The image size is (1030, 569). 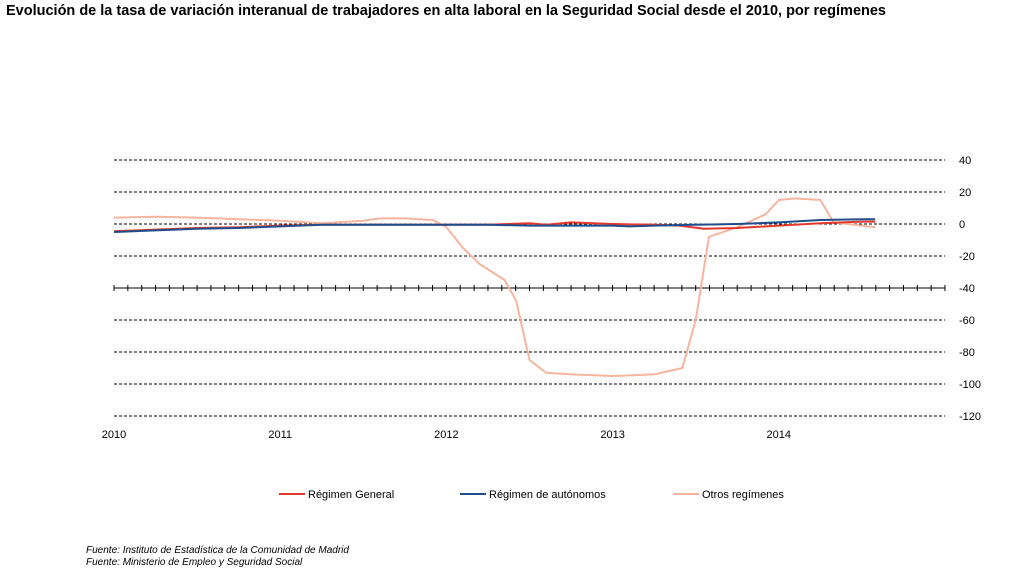 What do you see at coordinates (970, 385) in the screenshot?
I see `y-tick-label: -100` at bounding box center [970, 385].